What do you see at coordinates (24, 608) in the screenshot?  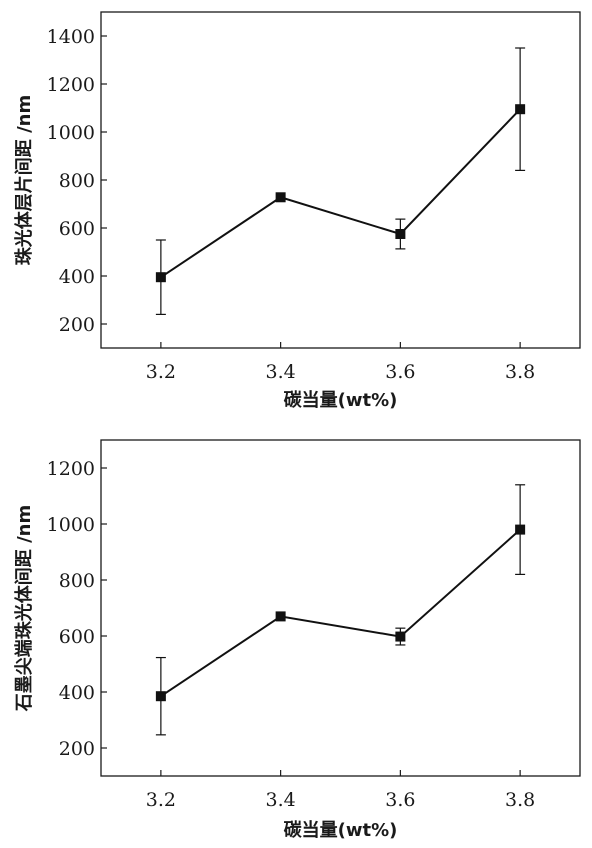 I see `y-axis-title: 石墨尖端珠光体间距 /nm` at bounding box center [24, 608].